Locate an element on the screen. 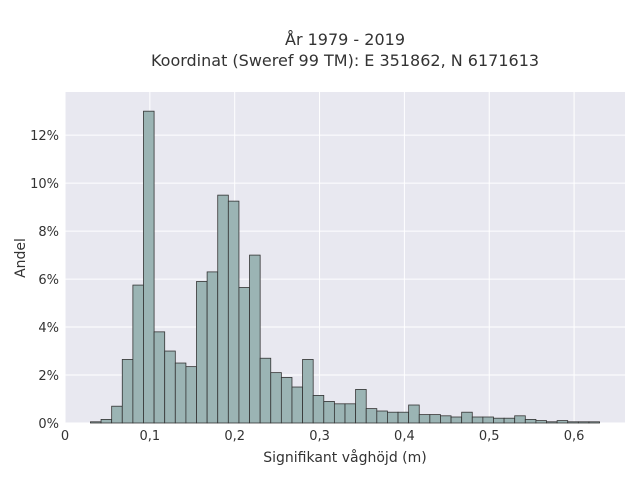 The width and height of the screenshot is (640, 480). x-tick-label: 0 is located at coordinates (65, 436).